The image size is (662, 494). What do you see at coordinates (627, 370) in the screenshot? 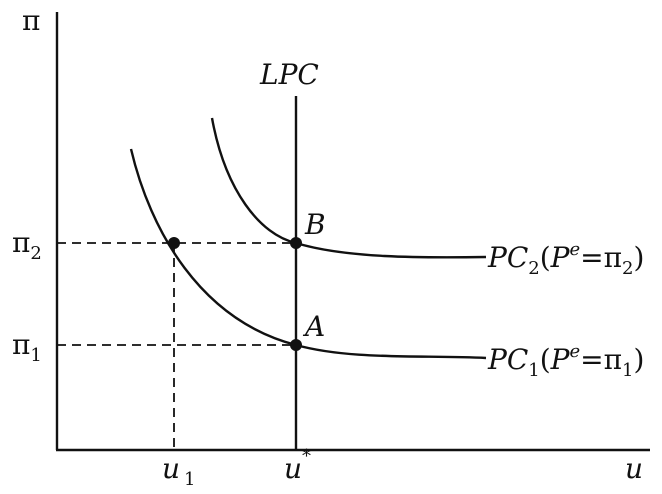
I see `pc1-label-pi-sub: 1` at bounding box center [627, 370].